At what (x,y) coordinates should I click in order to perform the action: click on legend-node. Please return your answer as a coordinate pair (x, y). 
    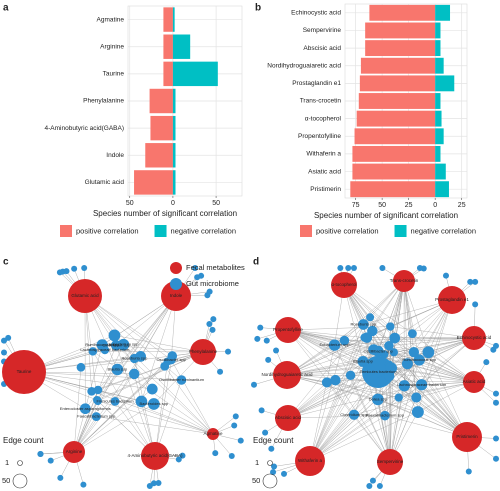
    Looking at the image, I should click on (176, 268).